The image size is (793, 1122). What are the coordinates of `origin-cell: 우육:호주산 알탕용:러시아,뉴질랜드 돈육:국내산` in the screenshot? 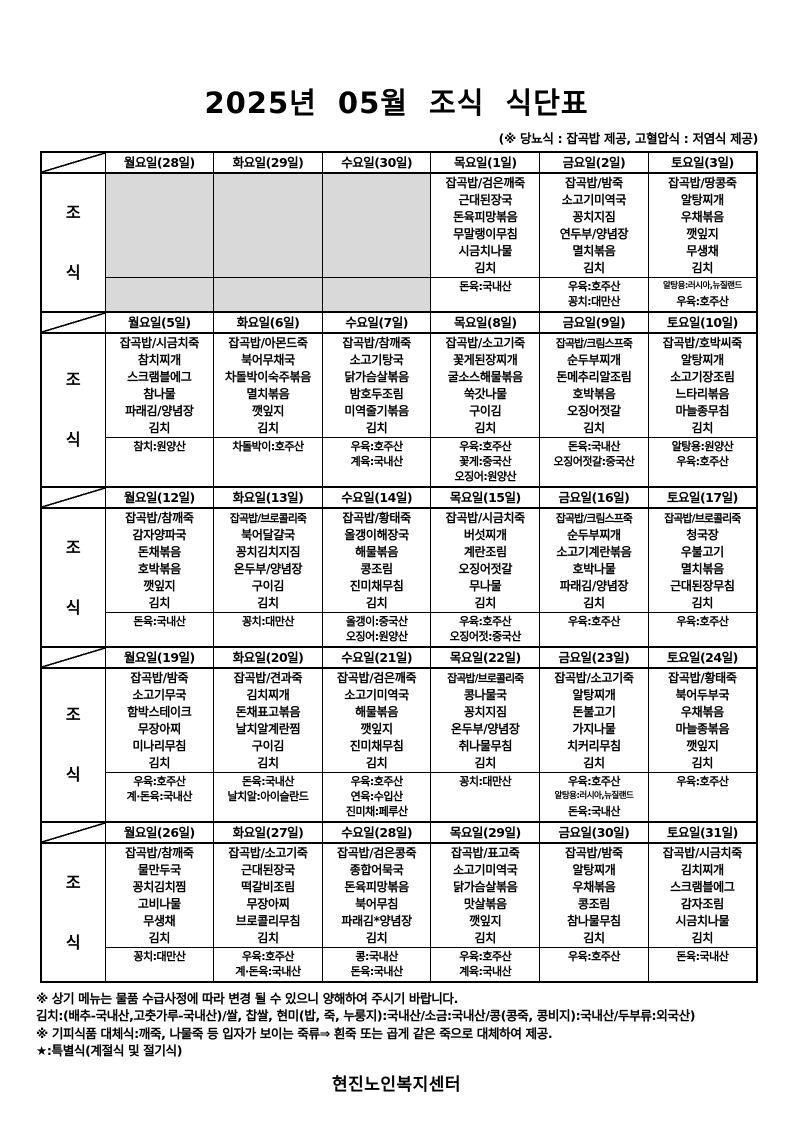 It's located at (594, 797).